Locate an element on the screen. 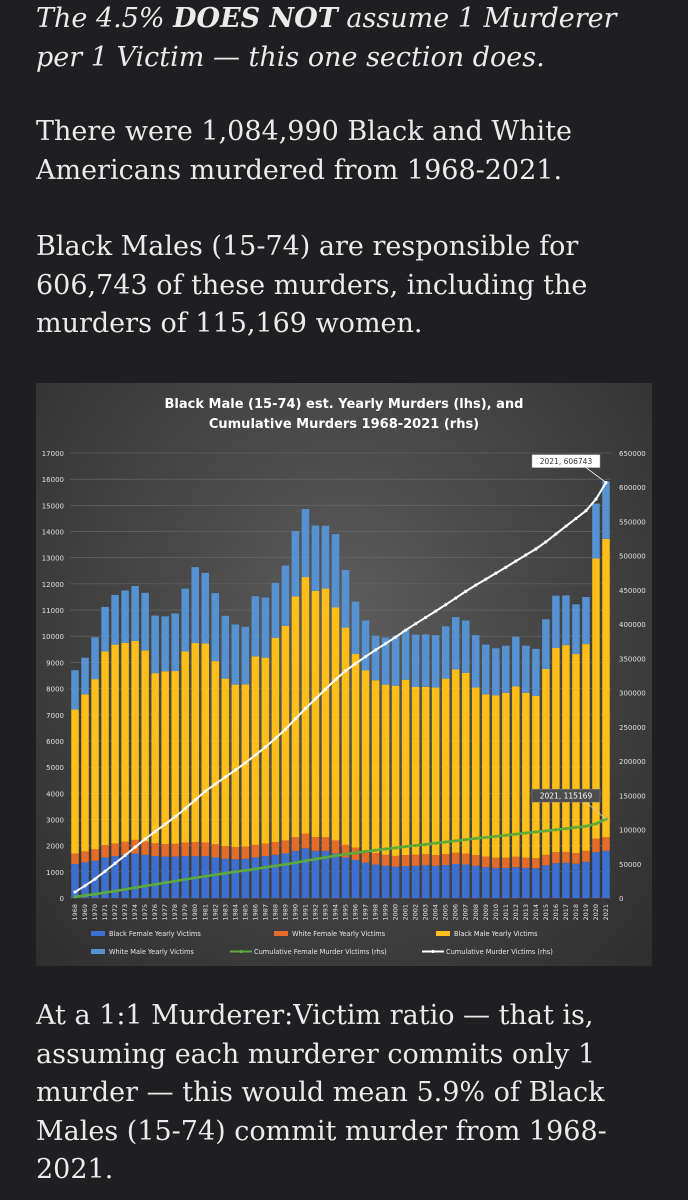 The image size is (688, 1200). annotation-total: 2021, 606743 is located at coordinates (566, 461).